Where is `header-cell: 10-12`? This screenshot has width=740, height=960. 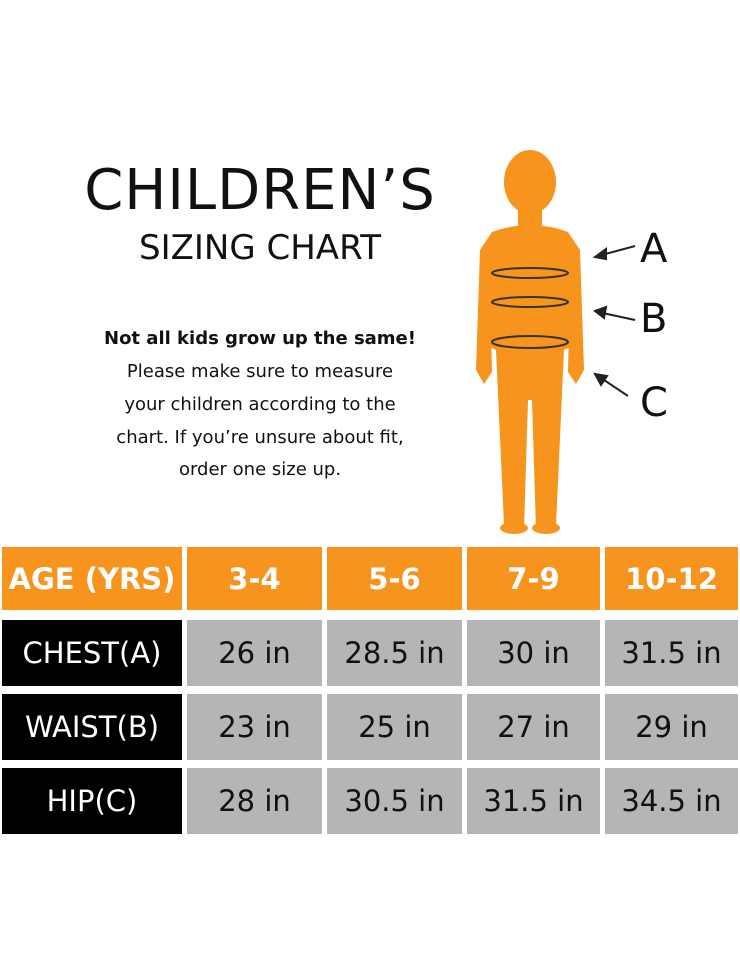
header-cell: 10-12 is located at coordinates (671, 578).